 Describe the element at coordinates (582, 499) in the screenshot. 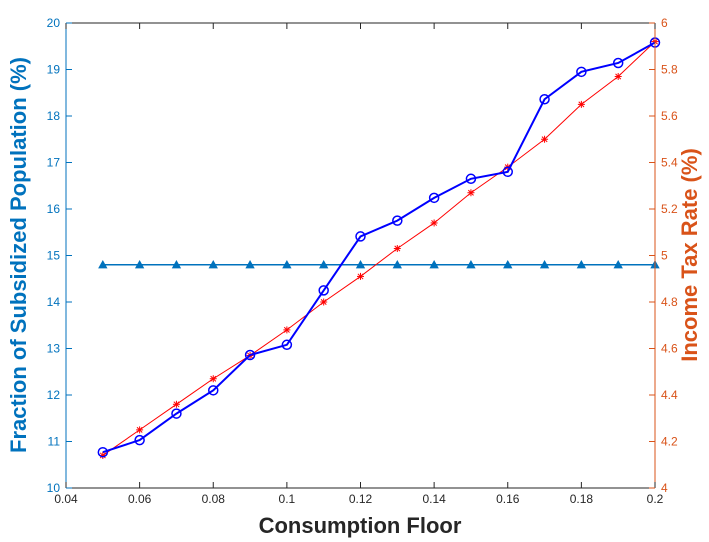

I see `x-tick-label: 0.18` at that location.